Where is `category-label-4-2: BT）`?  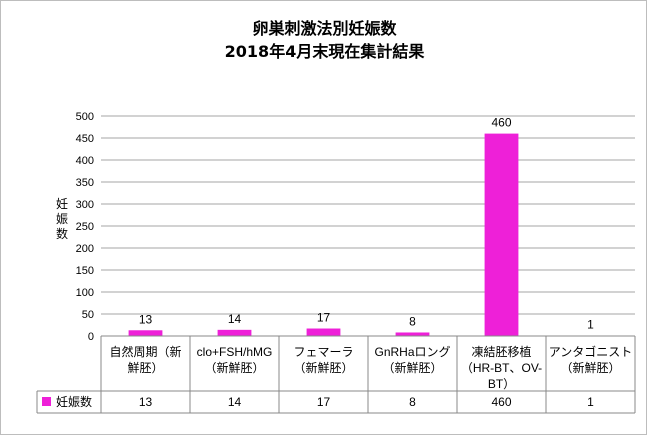
category-label-4-2: BT） is located at coordinates (501, 384).